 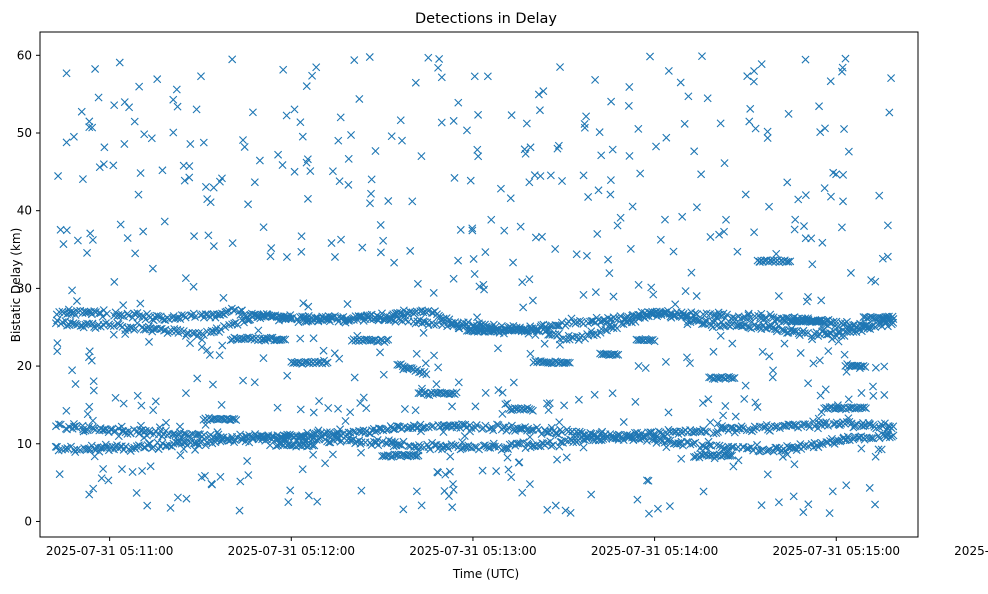 What do you see at coordinates (24, 366) in the screenshot?
I see `y-tick-label: 20` at bounding box center [24, 366].